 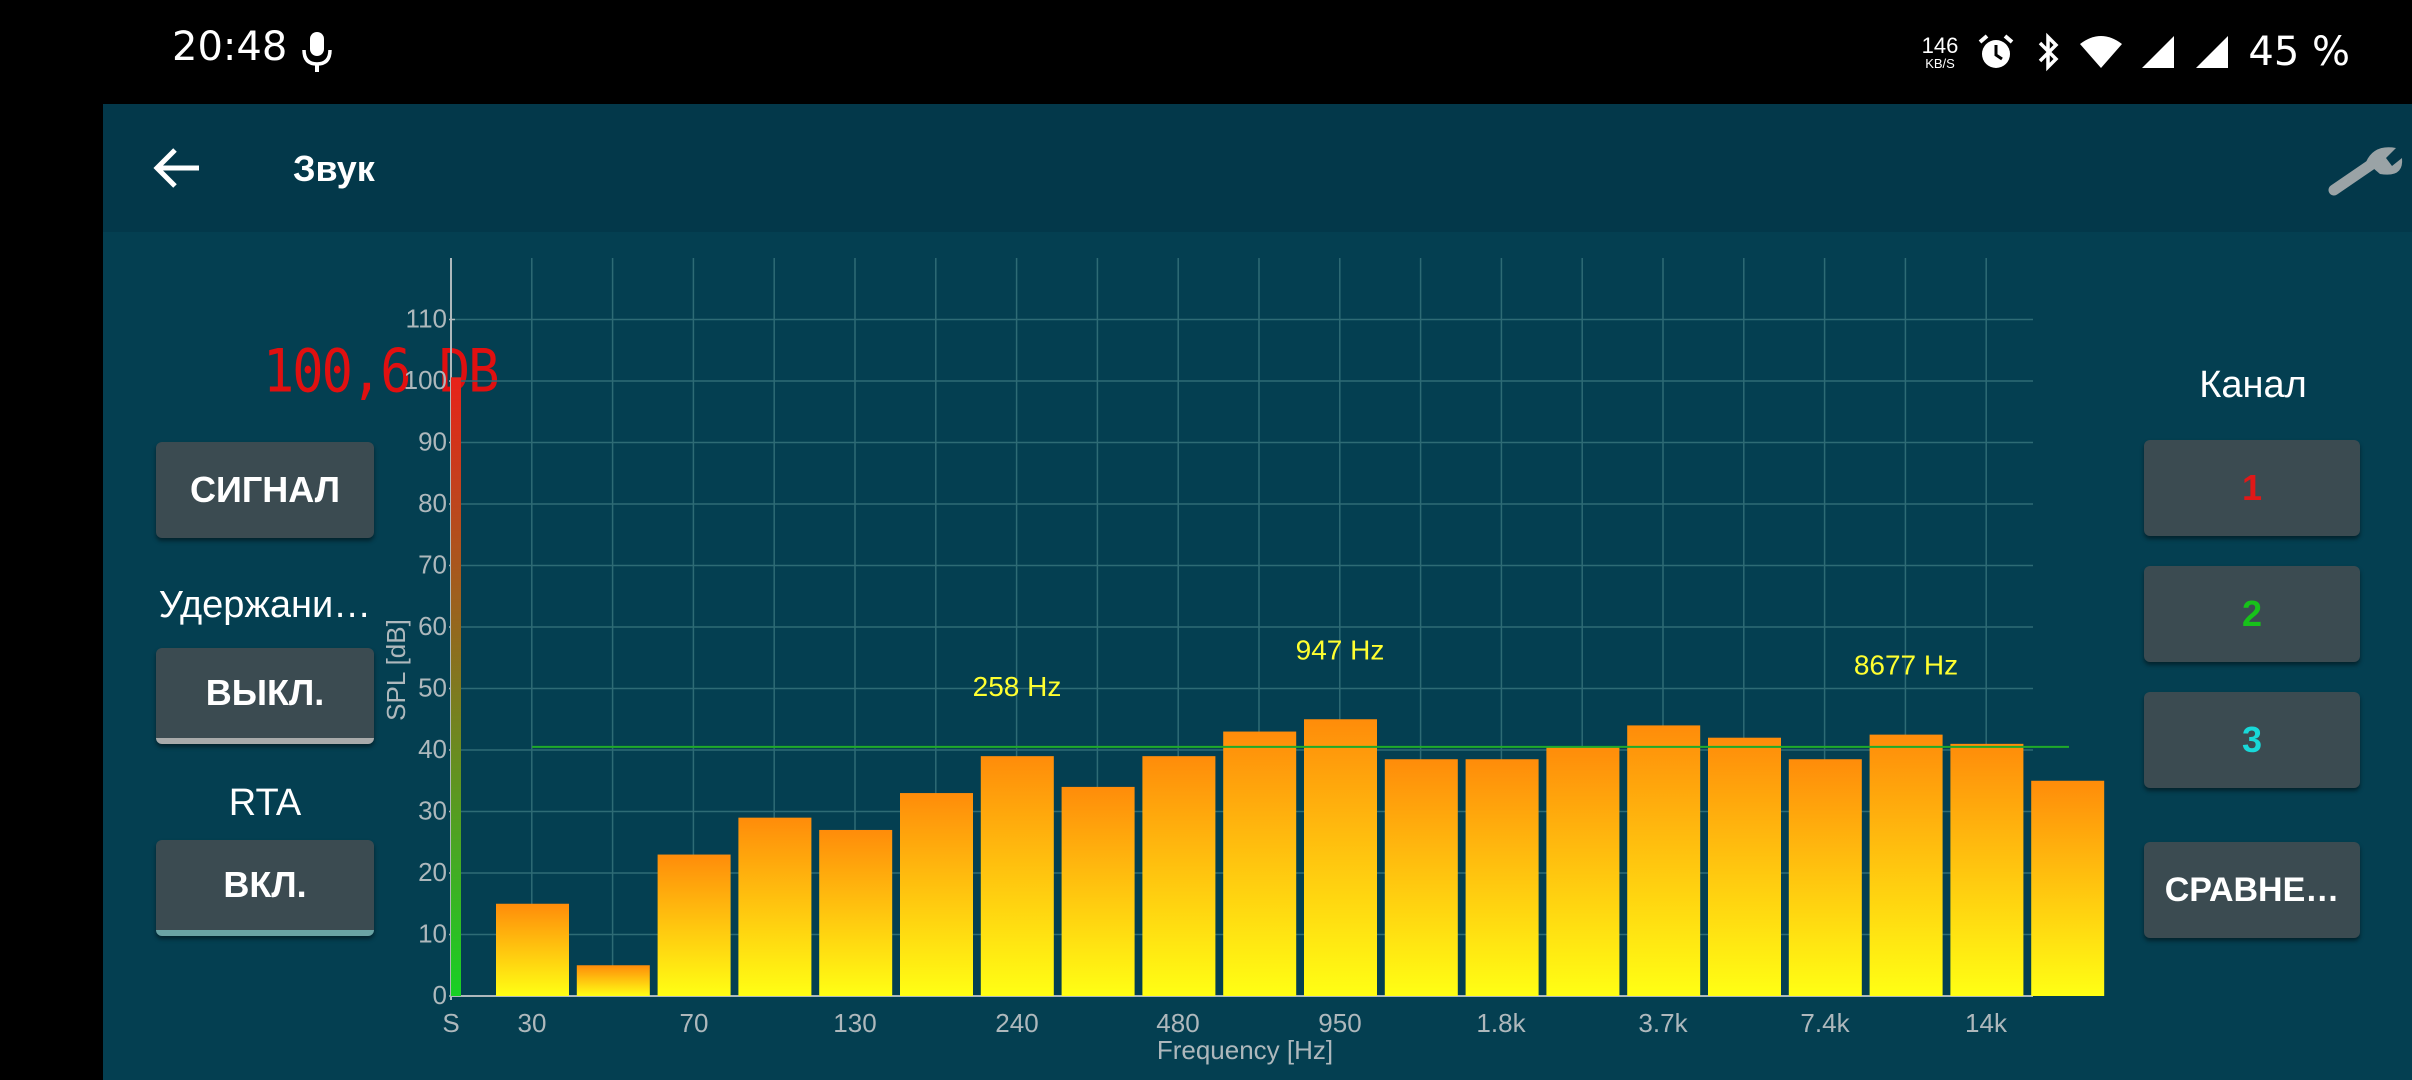 What do you see at coordinates (1825, 1023) in the screenshot?
I see `x-tick-label: 7.4k` at bounding box center [1825, 1023].